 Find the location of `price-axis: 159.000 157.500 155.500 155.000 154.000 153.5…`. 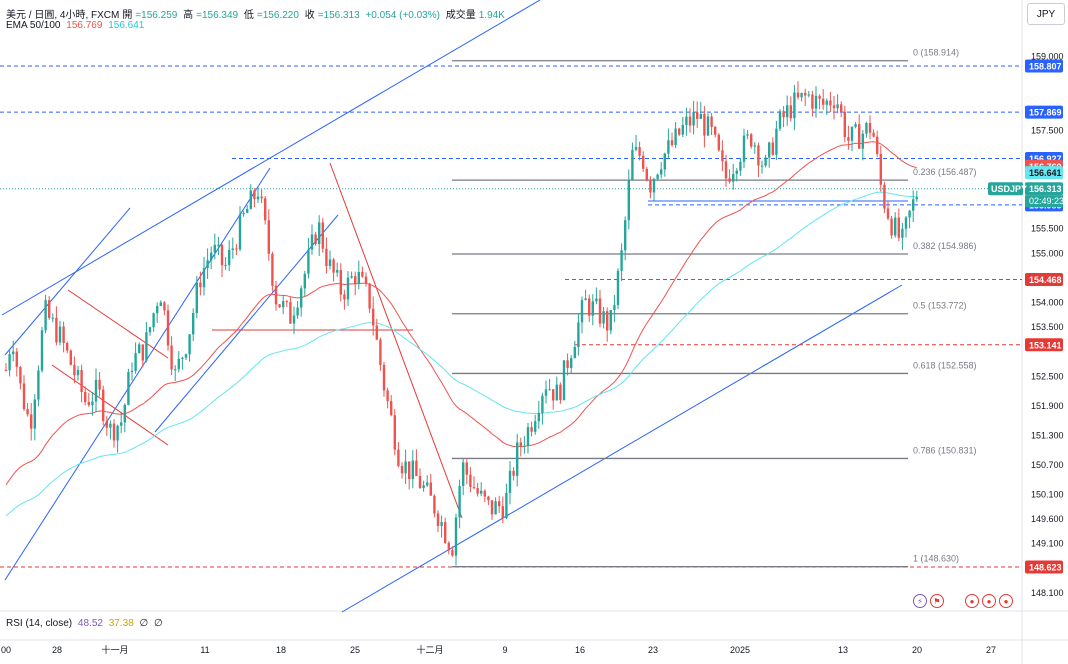

price-axis: 159.000 157.500 155.500 155.000 154.000 153.5… is located at coordinates (1047, 325).